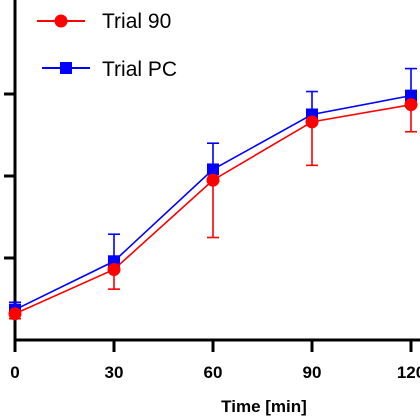 This screenshot has height=420, width=420. I want to click on legend-label-trial-90: Trial 90, so click(136, 21).